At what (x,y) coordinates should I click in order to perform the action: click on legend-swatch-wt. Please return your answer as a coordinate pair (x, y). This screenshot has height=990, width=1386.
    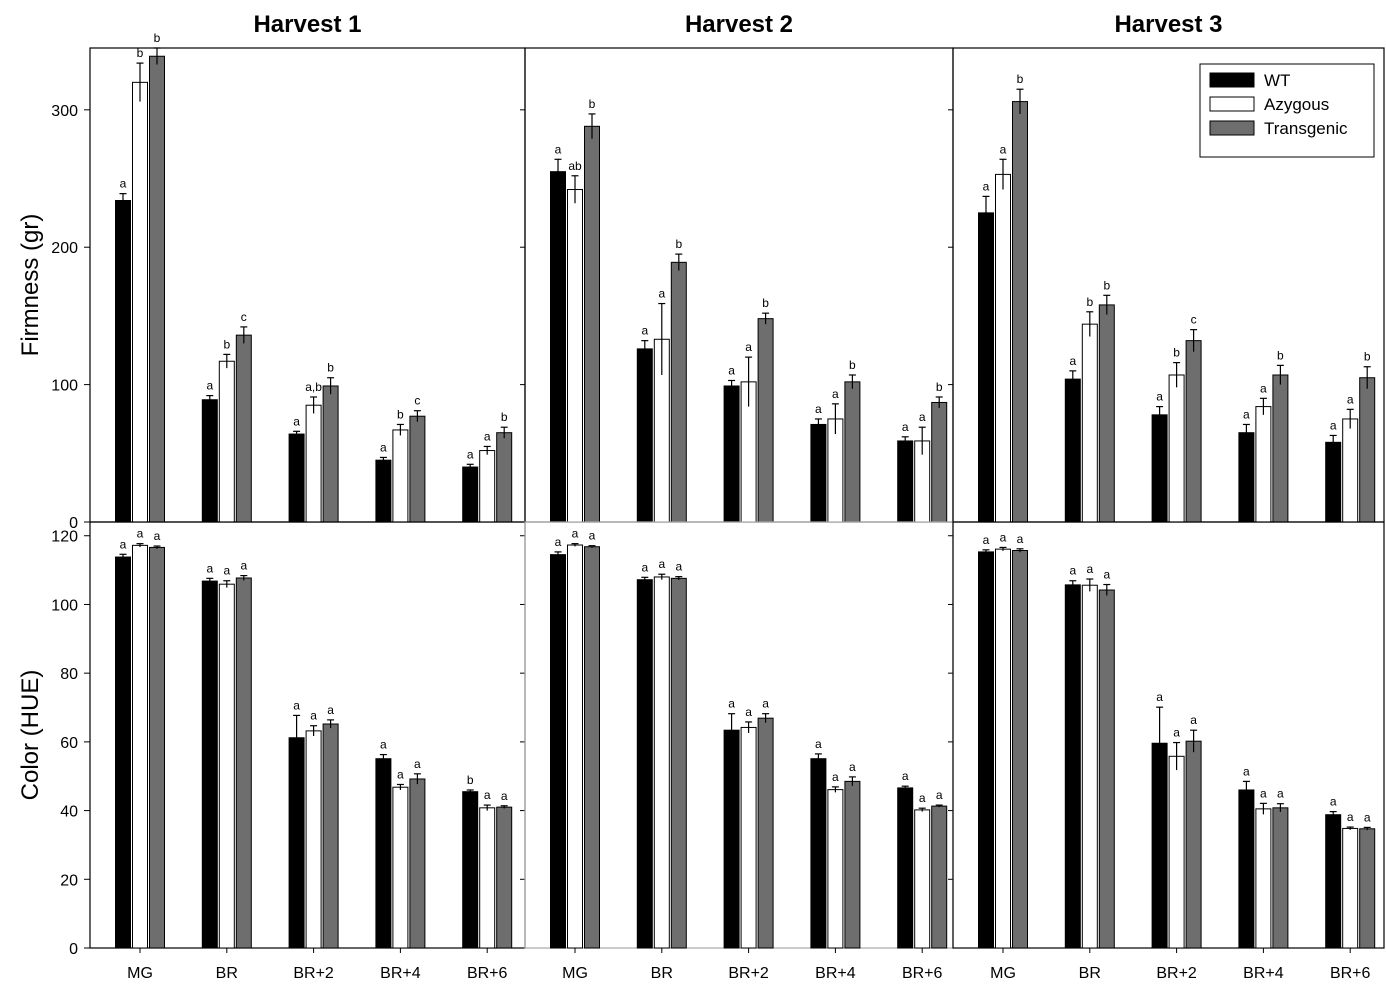
    Looking at the image, I should click on (1232, 80).